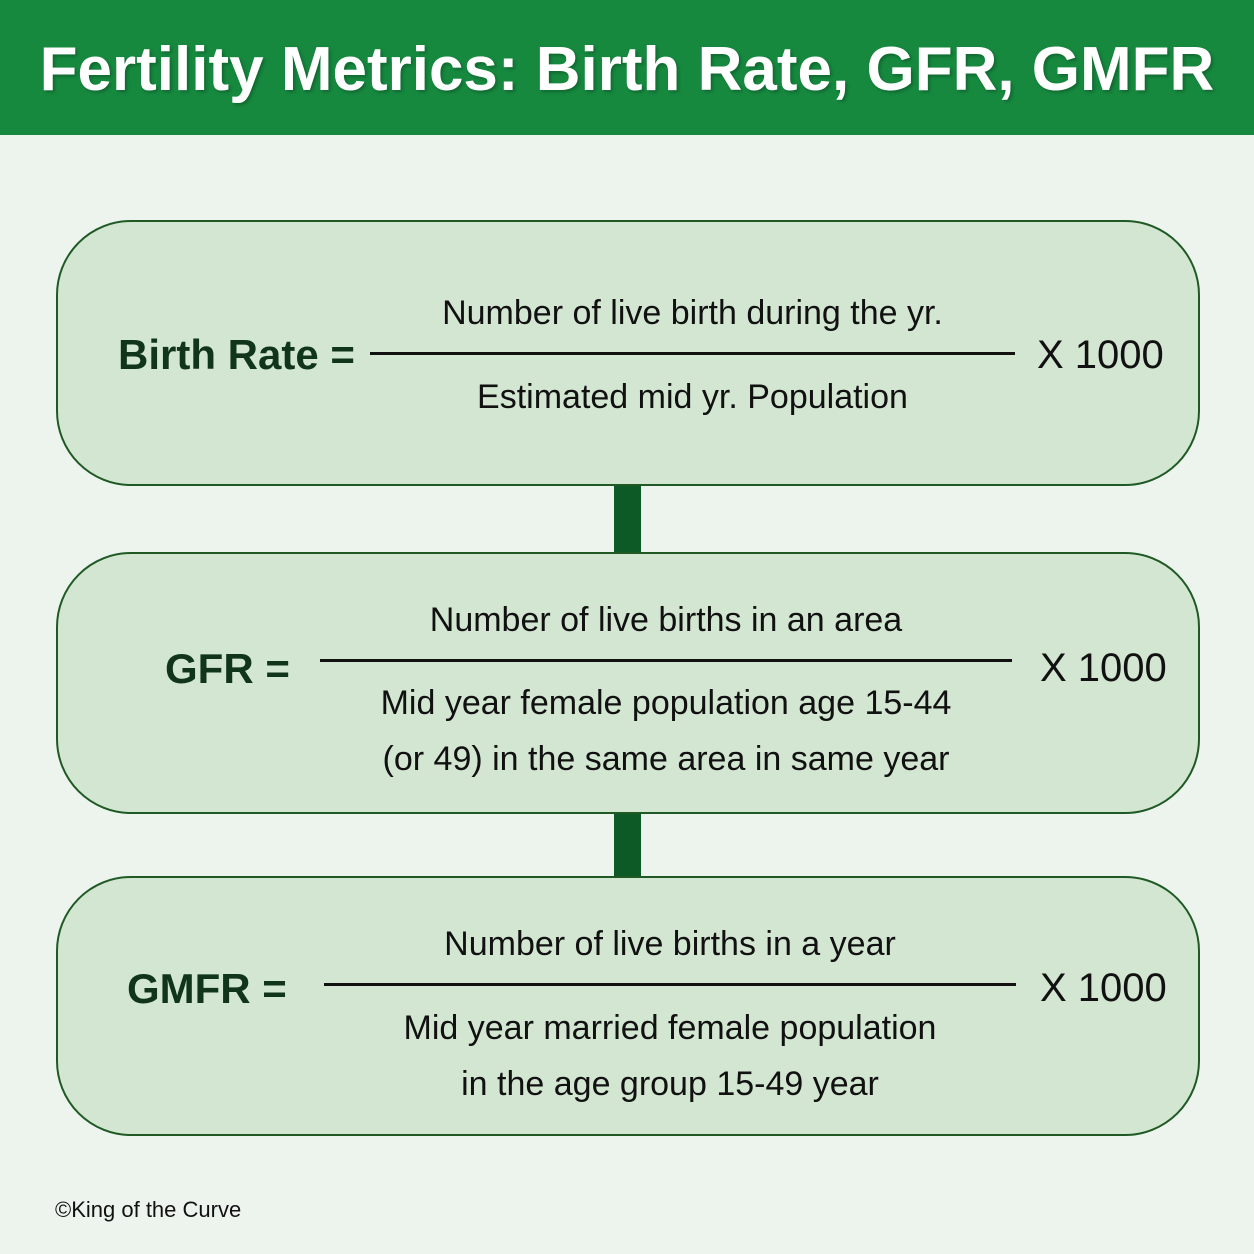  Describe the element at coordinates (1103, 988) in the screenshot. I see `gmfr-multiplier: X 1000` at that location.